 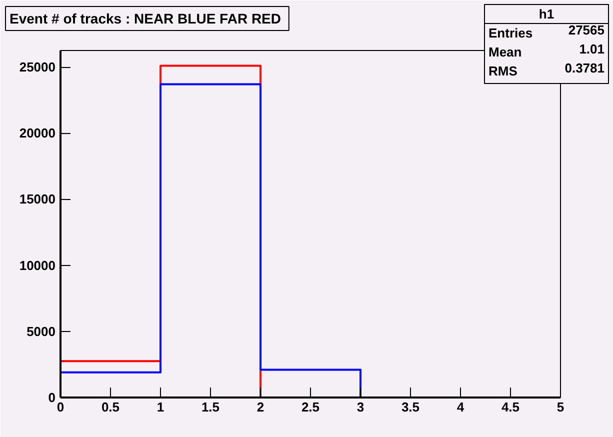 I want to click on x-tick-label: 4, so click(x=460, y=407).